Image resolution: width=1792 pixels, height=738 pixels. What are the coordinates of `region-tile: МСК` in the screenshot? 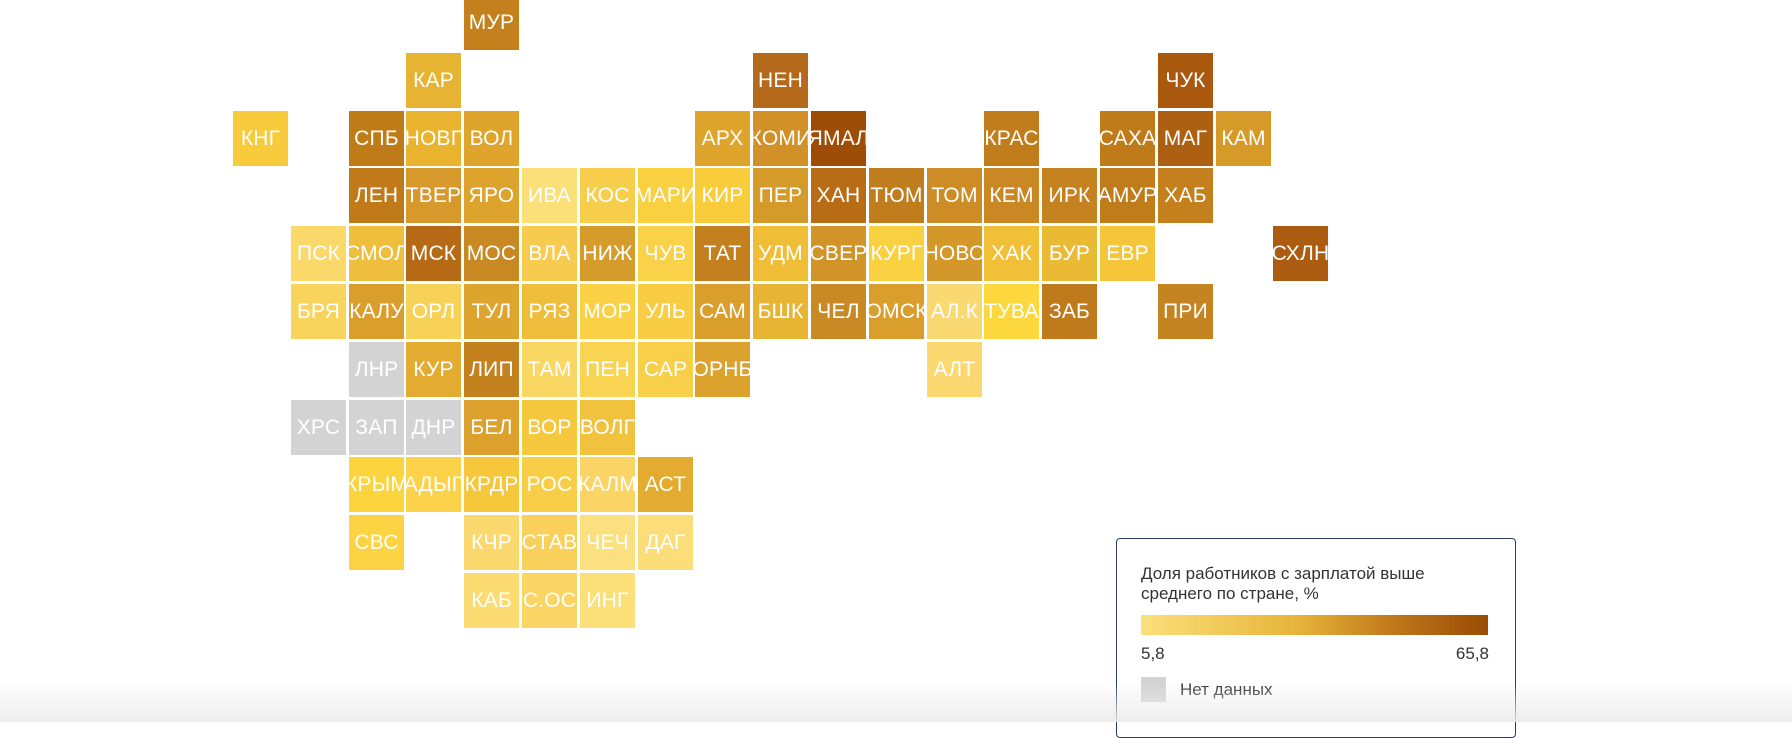 It's located at (433, 253).